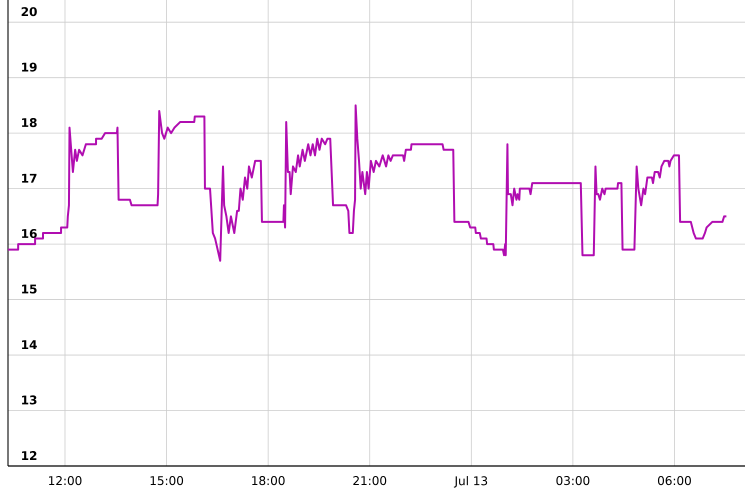 Image resolution: width=746 pixels, height=497 pixels. What do you see at coordinates (29, 289) in the screenshot?
I see `y-tick-label: 15` at bounding box center [29, 289].